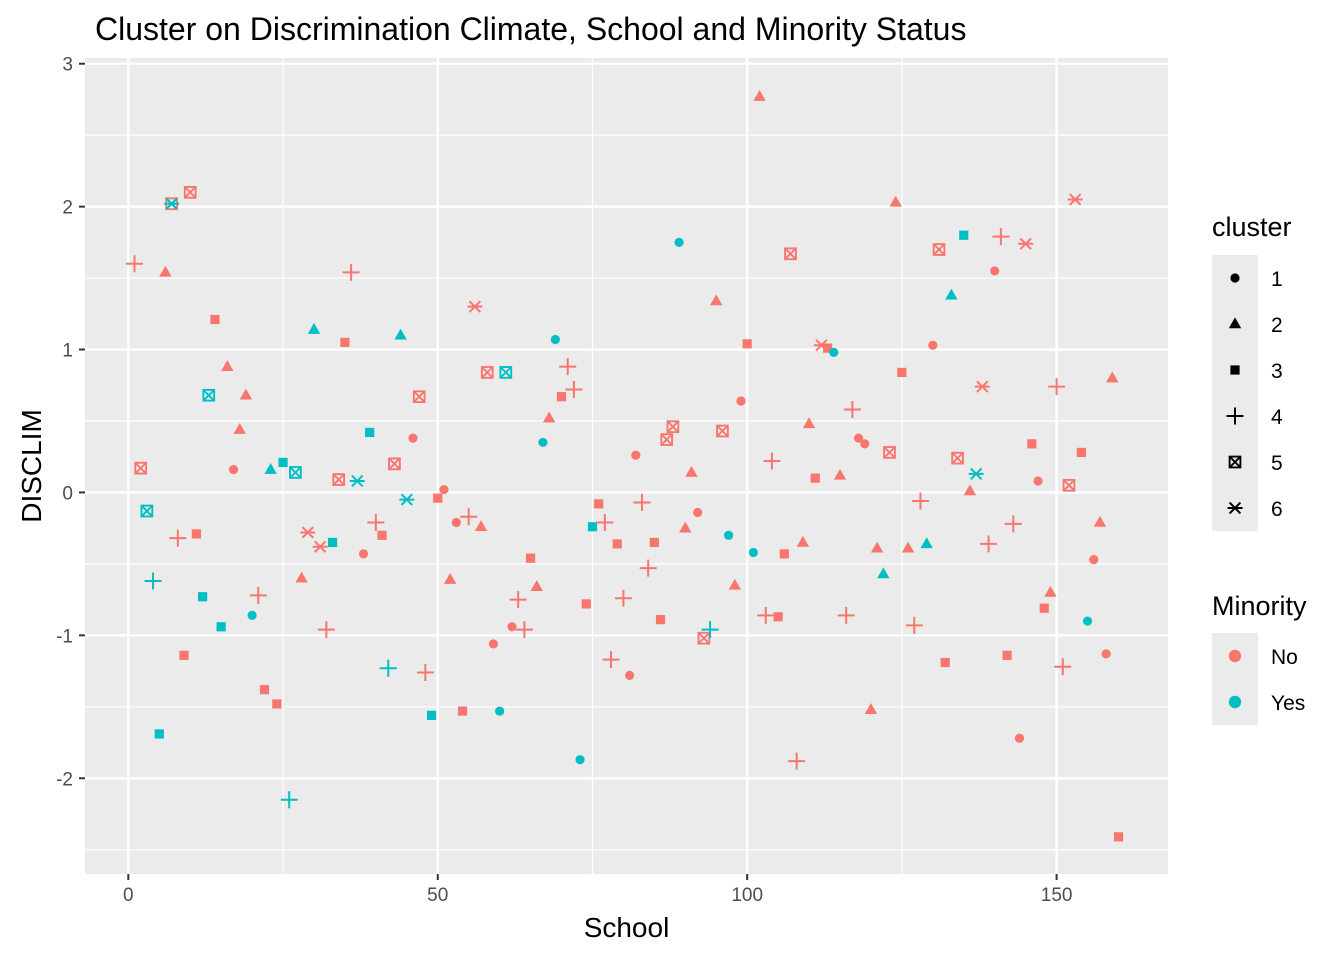 The width and height of the screenshot is (1344, 960). What do you see at coordinates (67, 208) in the screenshot?
I see `y-tick-label: 2` at bounding box center [67, 208].